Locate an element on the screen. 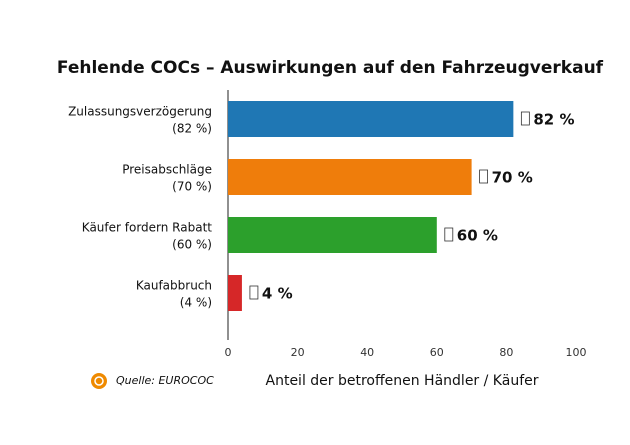 The height and width of the screenshot is (445, 630). y-tick-label: Kaufabbruch is located at coordinates (174, 286).